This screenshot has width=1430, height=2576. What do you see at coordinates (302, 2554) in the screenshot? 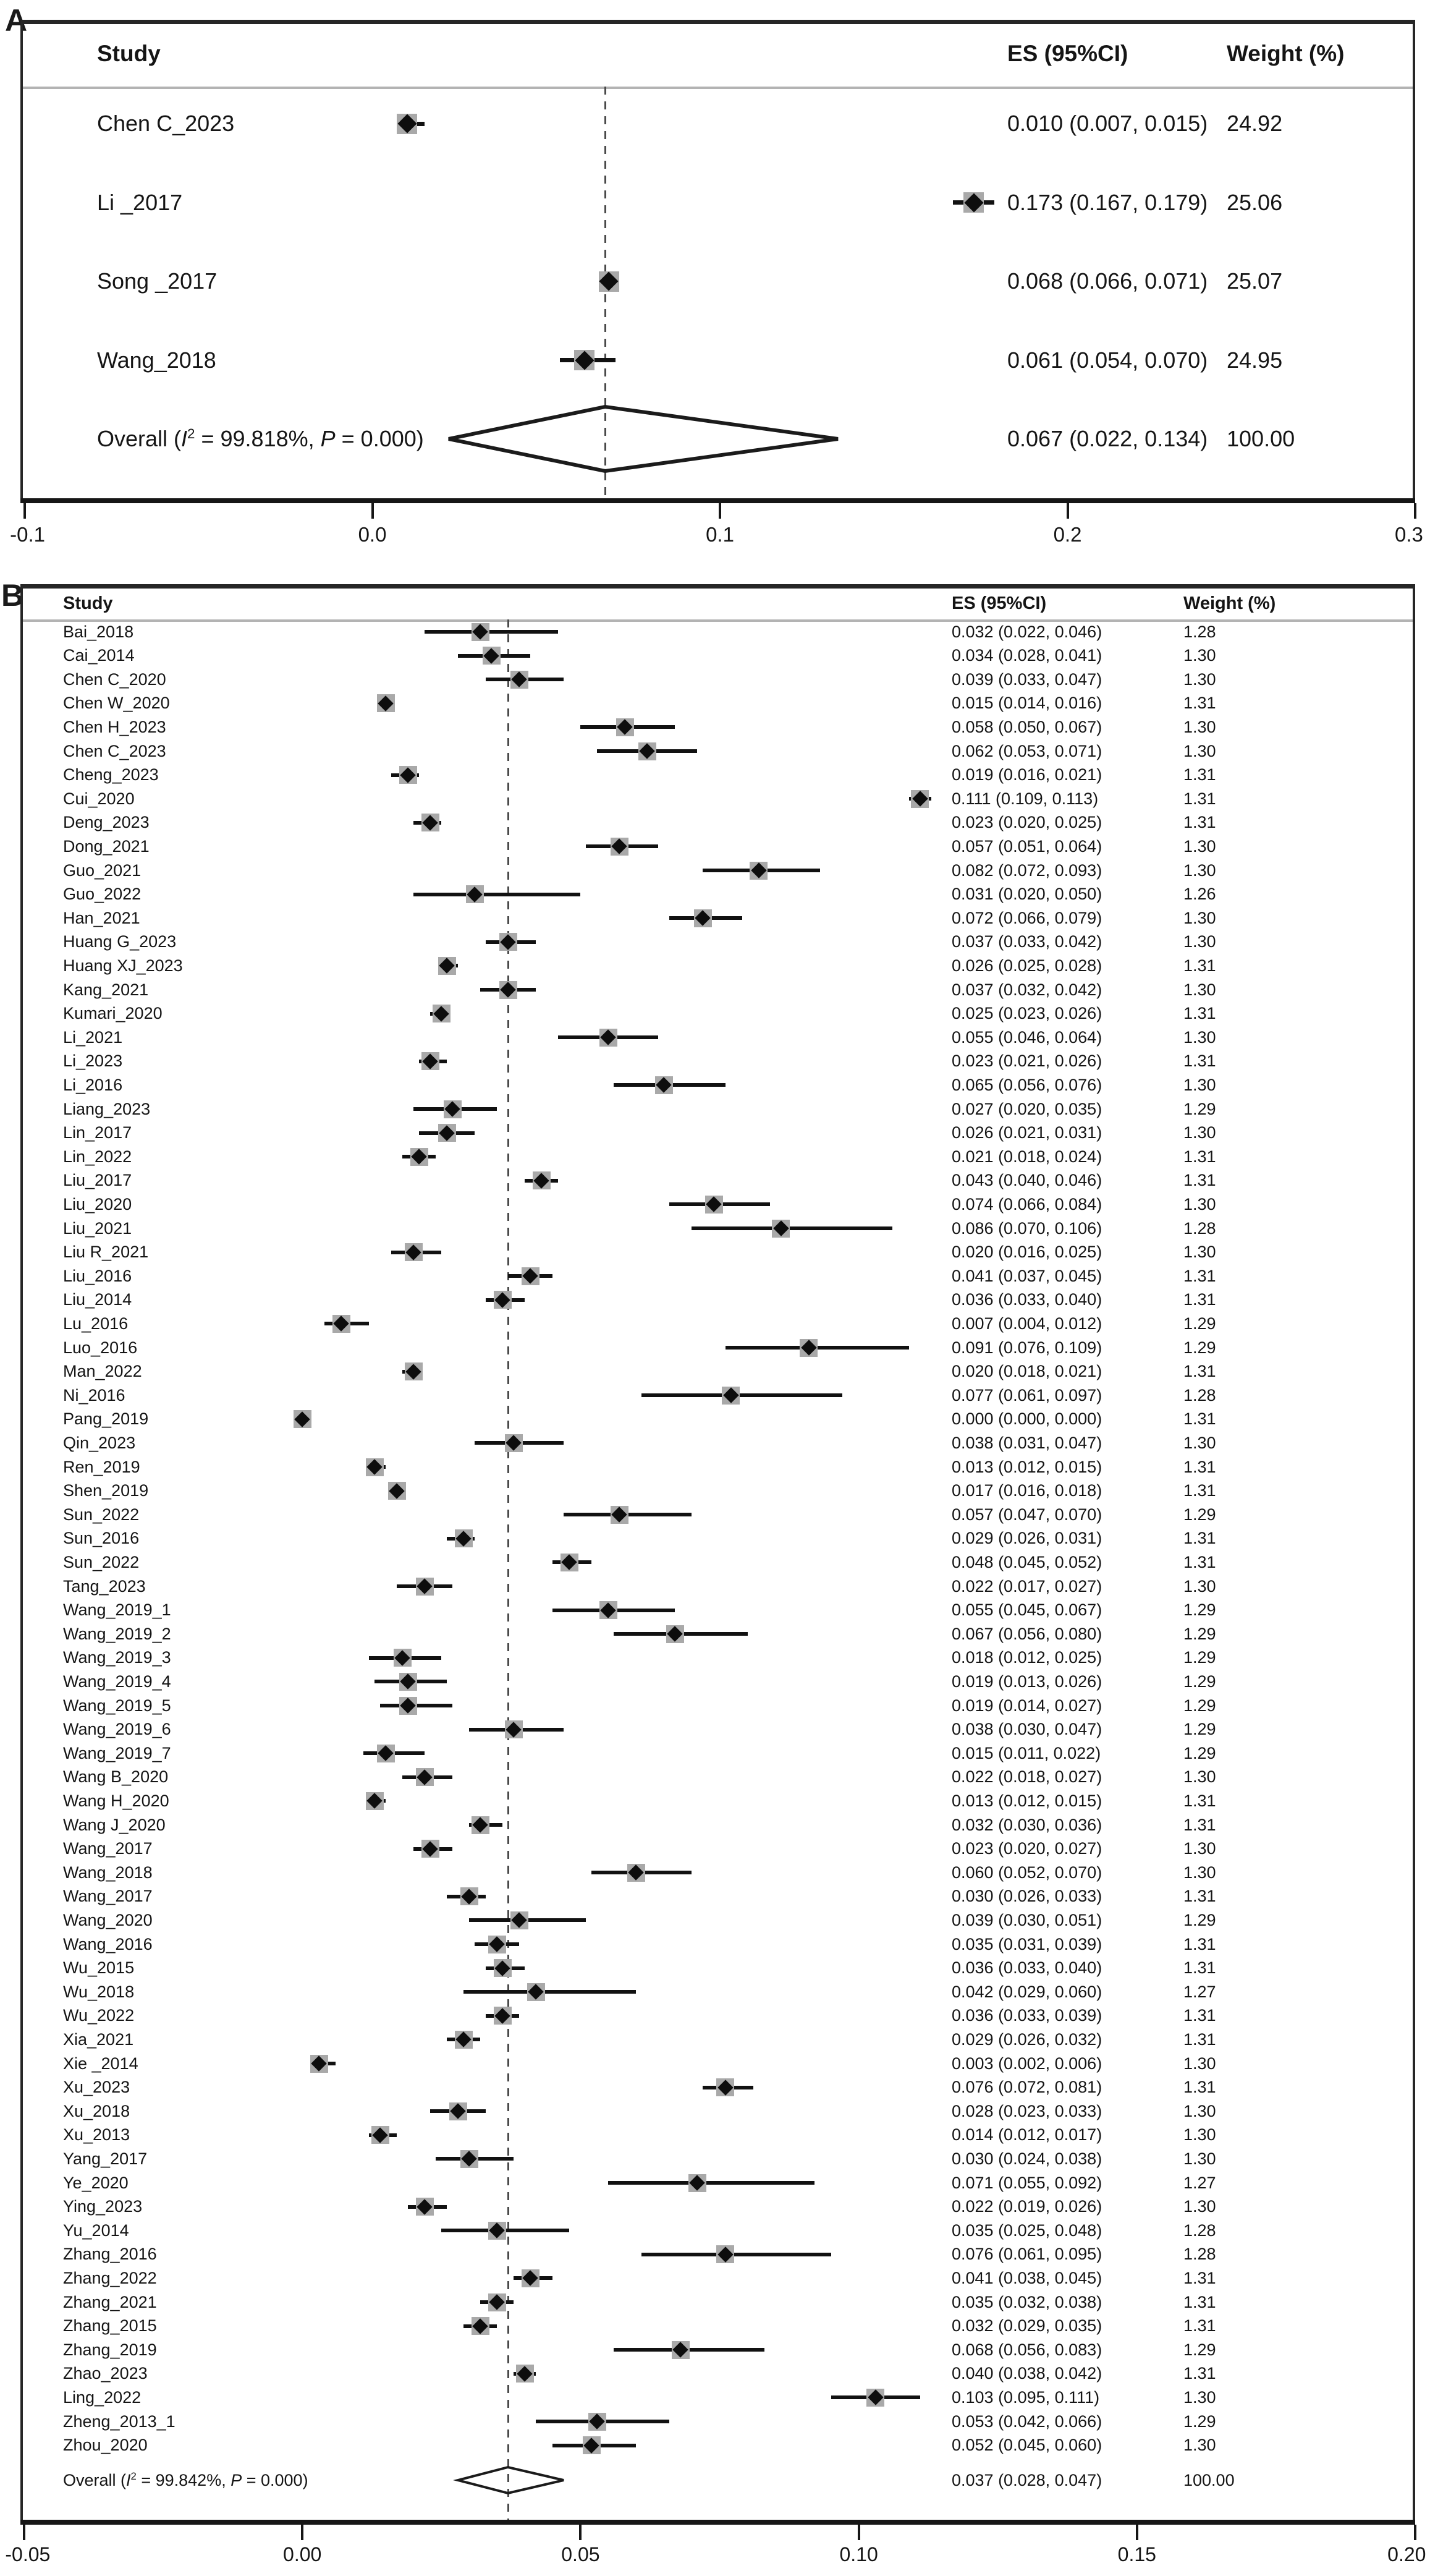
I see `axis-tick-label: 0.00` at bounding box center [302, 2554].